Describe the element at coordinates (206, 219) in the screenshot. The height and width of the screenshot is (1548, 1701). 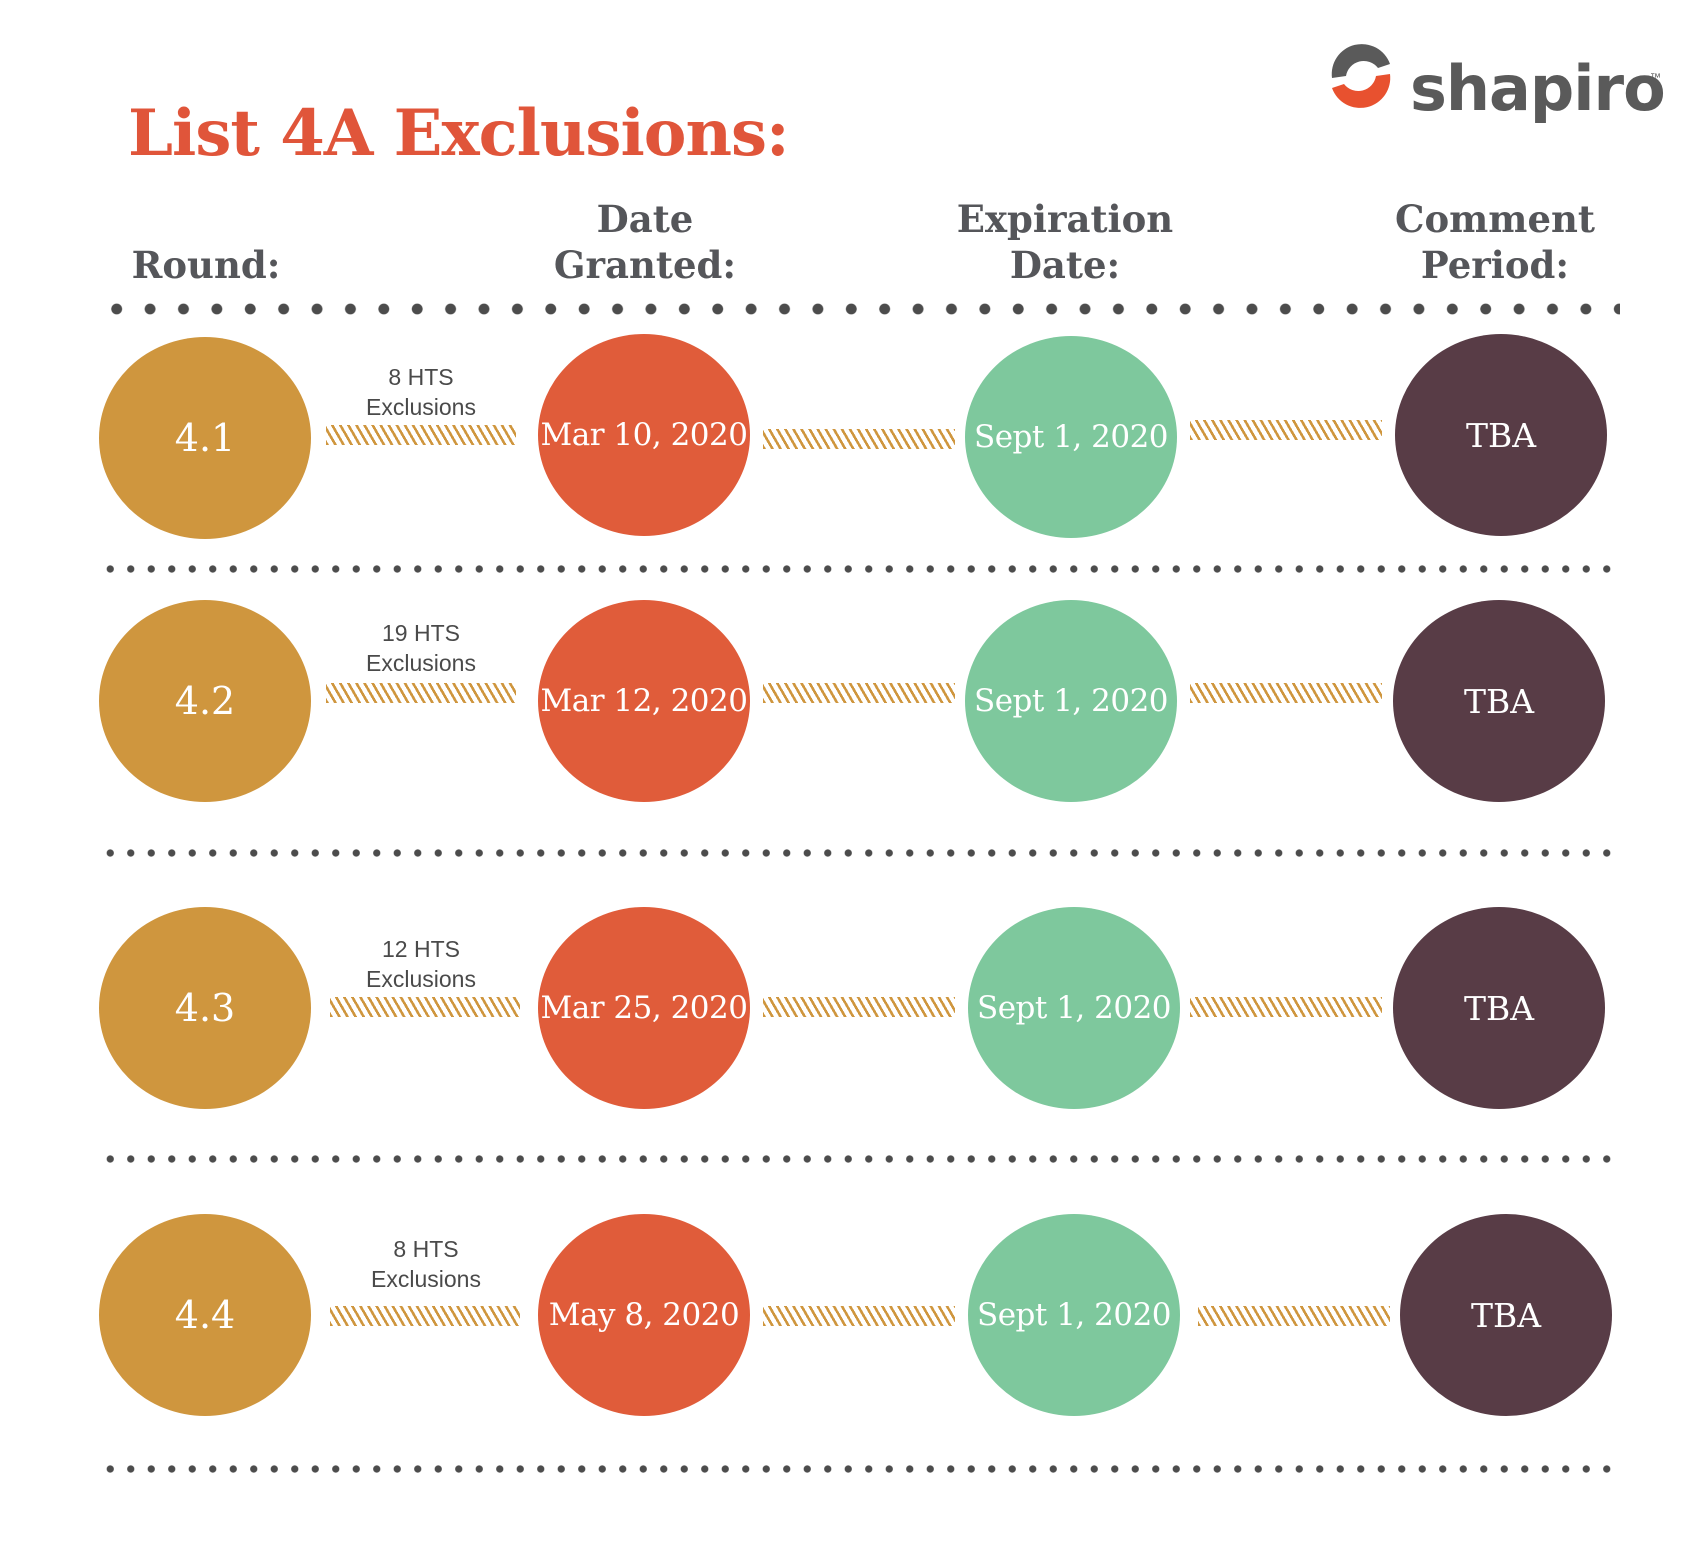
I see `column-header-line1` at that location.